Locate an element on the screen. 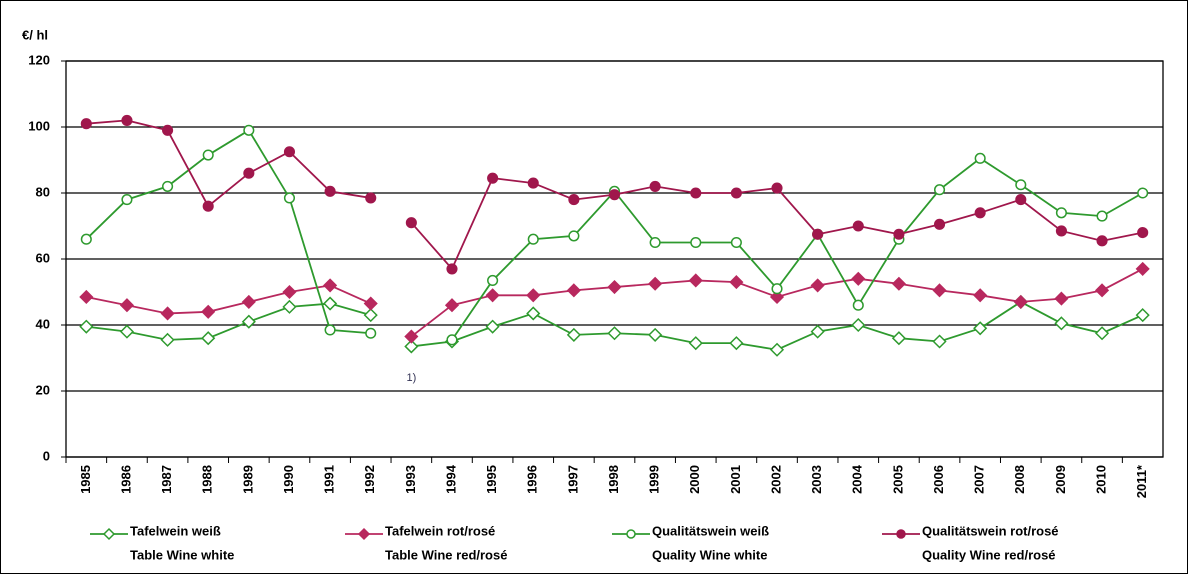 The height and width of the screenshot is (579, 1189). y-tick-label: 100 is located at coordinates (39, 125).